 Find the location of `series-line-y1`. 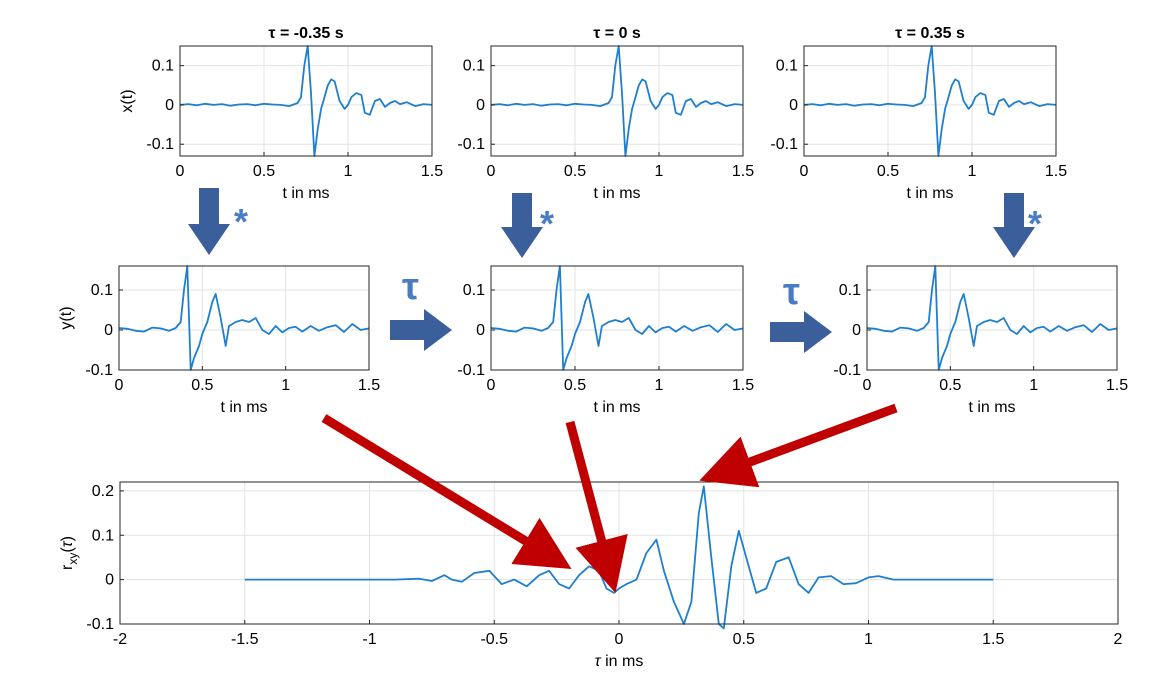

series-line-y1 is located at coordinates (244, 318).